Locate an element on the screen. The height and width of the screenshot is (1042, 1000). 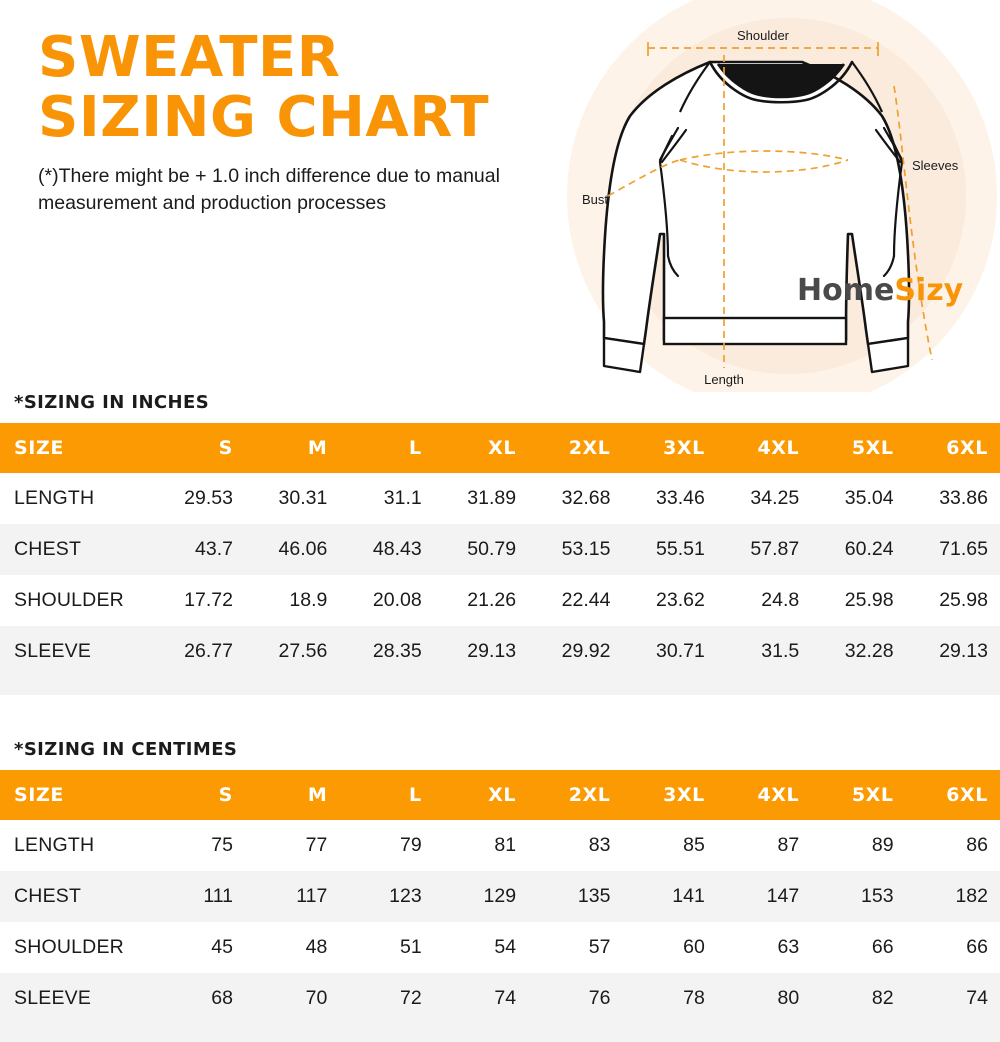
cell: 29.13 is located at coordinates (481, 651).